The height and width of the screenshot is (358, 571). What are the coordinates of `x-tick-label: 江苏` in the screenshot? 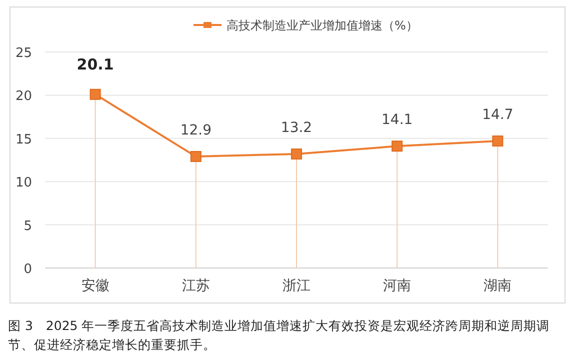 It's located at (196, 286).